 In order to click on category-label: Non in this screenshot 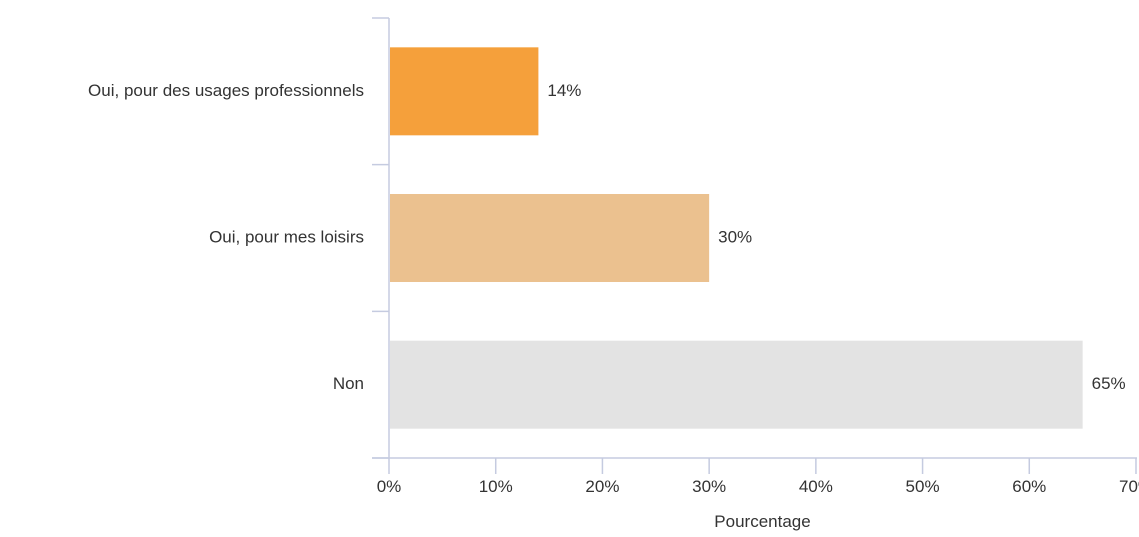, I will do `click(348, 383)`.